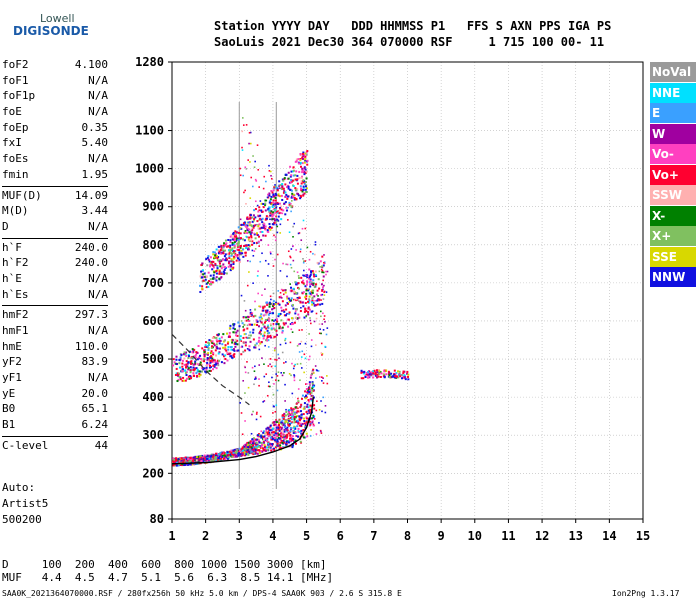 The height and width of the screenshot is (600, 700). I want to click on param-value: 44, so click(101, 445).